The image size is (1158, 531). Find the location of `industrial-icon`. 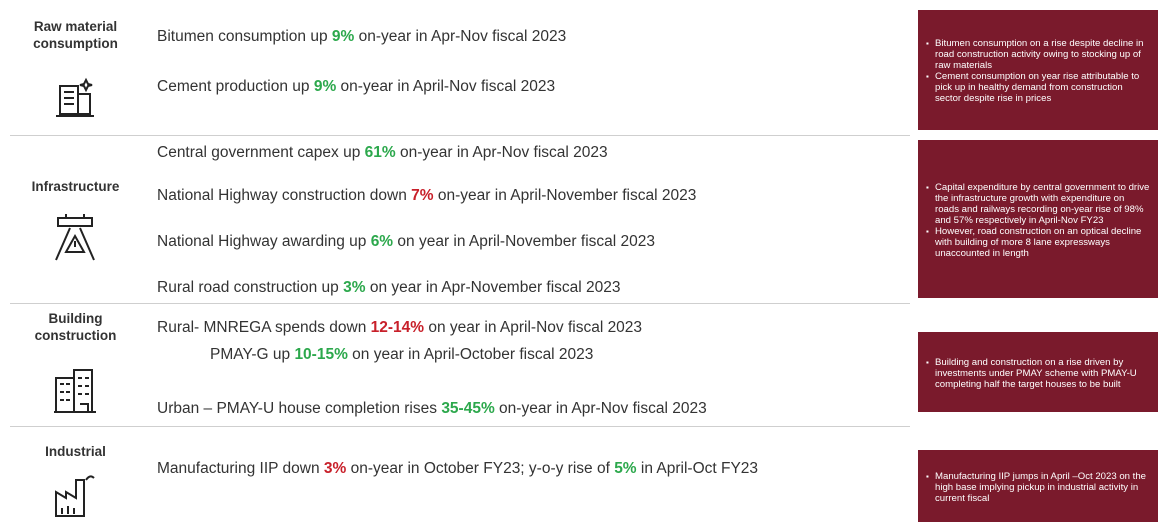

industrial-icon is located at coordinates (75, 496).